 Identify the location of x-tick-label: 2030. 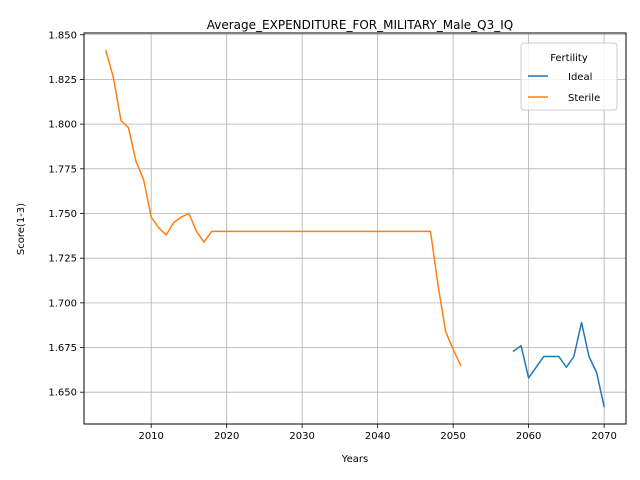
(301, 436).